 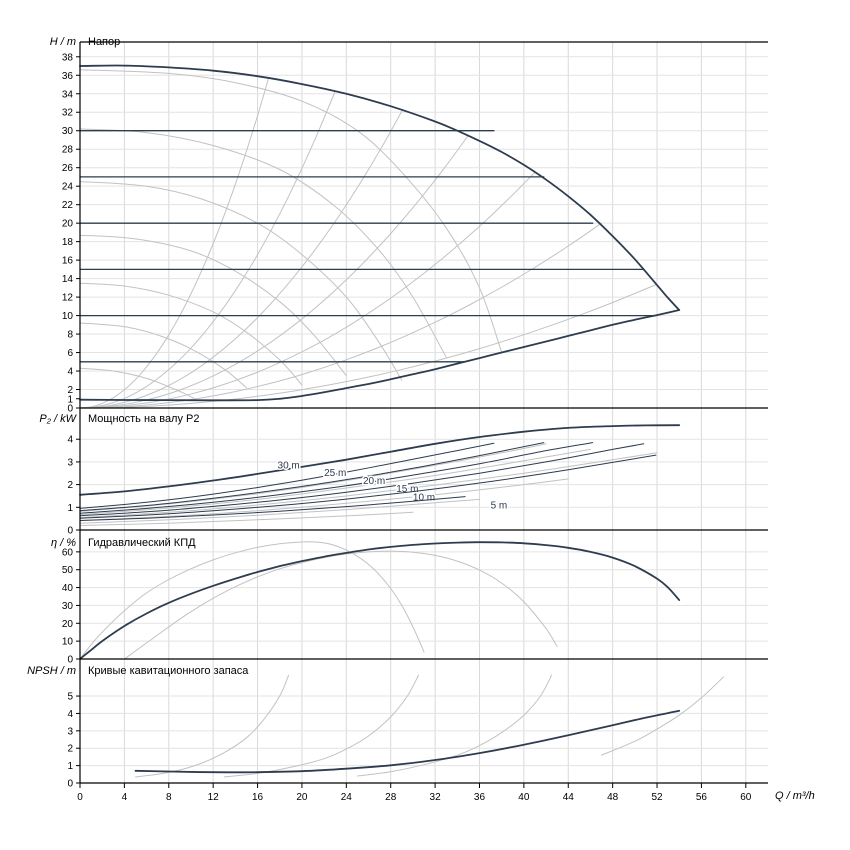 What do you see at coordinates (80, 797) in the screenshot?
I see `x-tick-label: 0` at bounding box center [80, 797].